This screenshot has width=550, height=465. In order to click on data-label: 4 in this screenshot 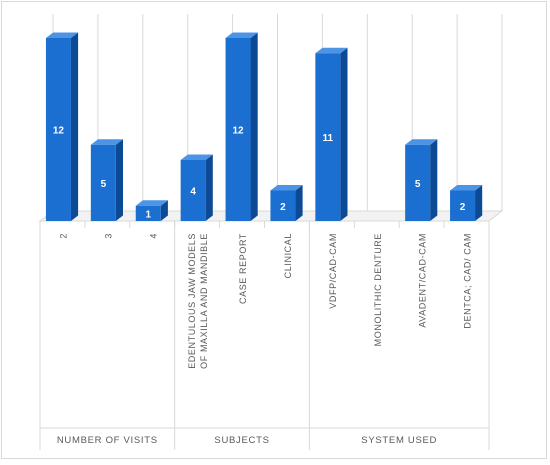, I will do `click(193, 192)`.